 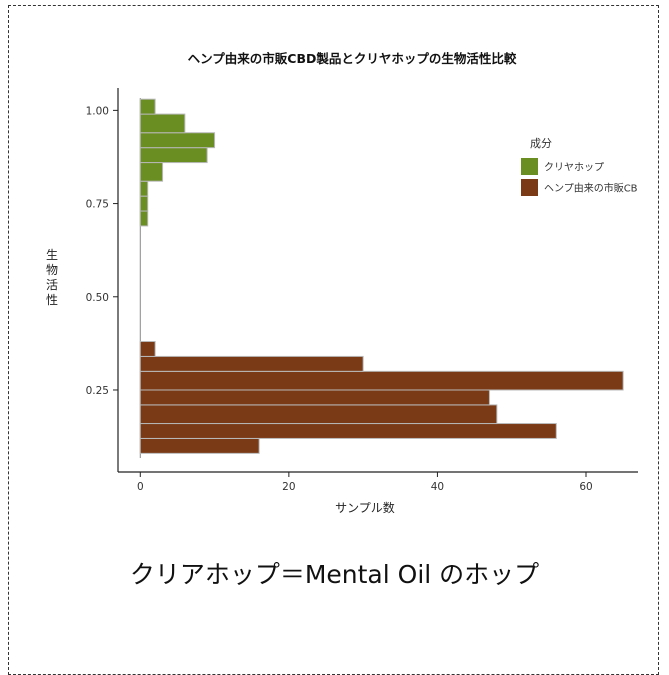 I want to click on legend-label: クリヤホップ, so click(x=574, y=168).